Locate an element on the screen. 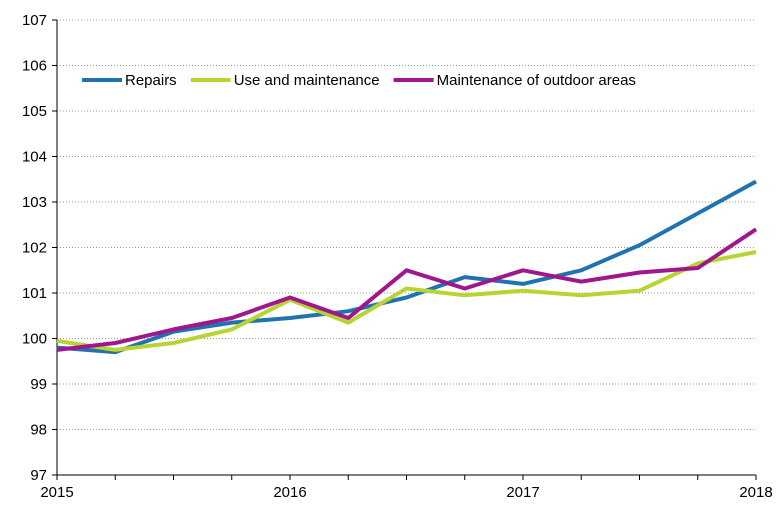 The height and width of the screenshot is (514, 783). y-tick-label: 102 is located at coordinates (34, 248).